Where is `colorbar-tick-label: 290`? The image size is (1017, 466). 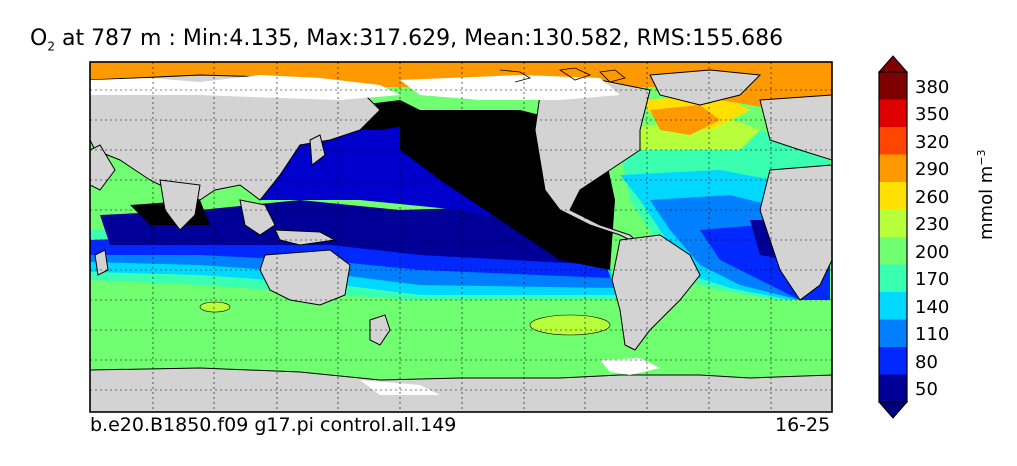 colorbar-tick-label: 290 is located at coordinates (932, 170).